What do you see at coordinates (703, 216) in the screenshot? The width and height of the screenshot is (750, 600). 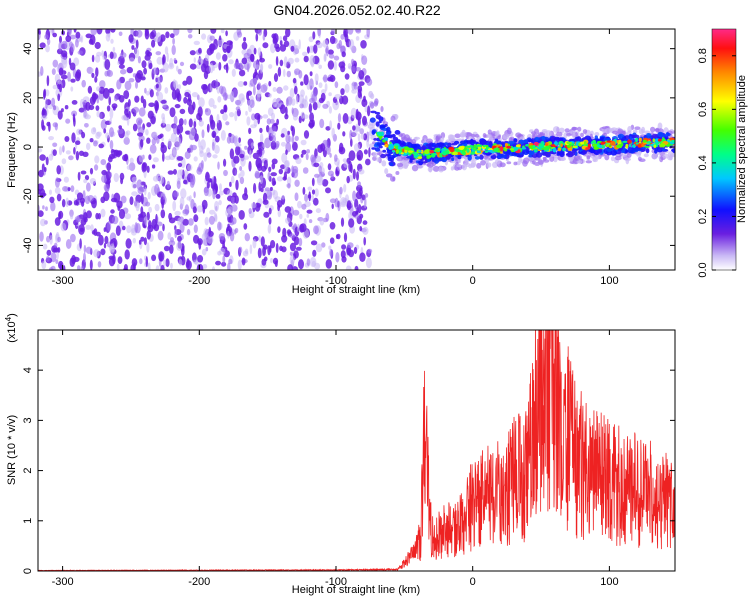 I see `colorbar-tick-label: 0.2` at bounding box center [703, 216].